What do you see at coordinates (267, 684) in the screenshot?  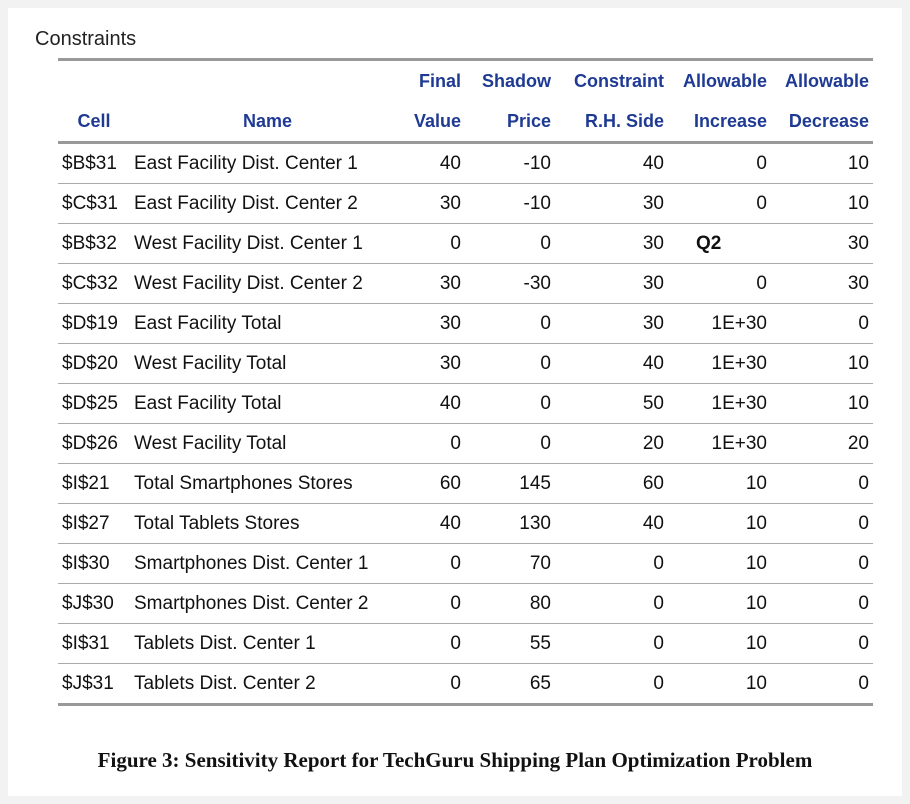 I see `table-cell: Tablets Dist. Center 2` at bounding box center [267, 684].